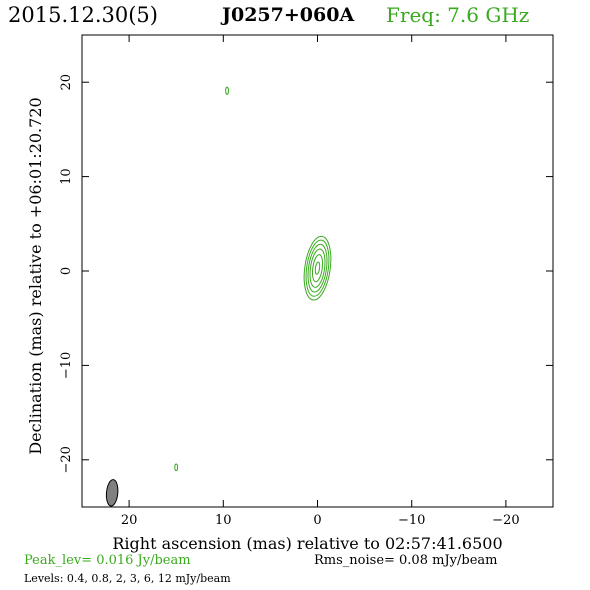 The width and height of the screenshot is (590, 590). I want to click on x-tick-label: 0, so click(317, 520).